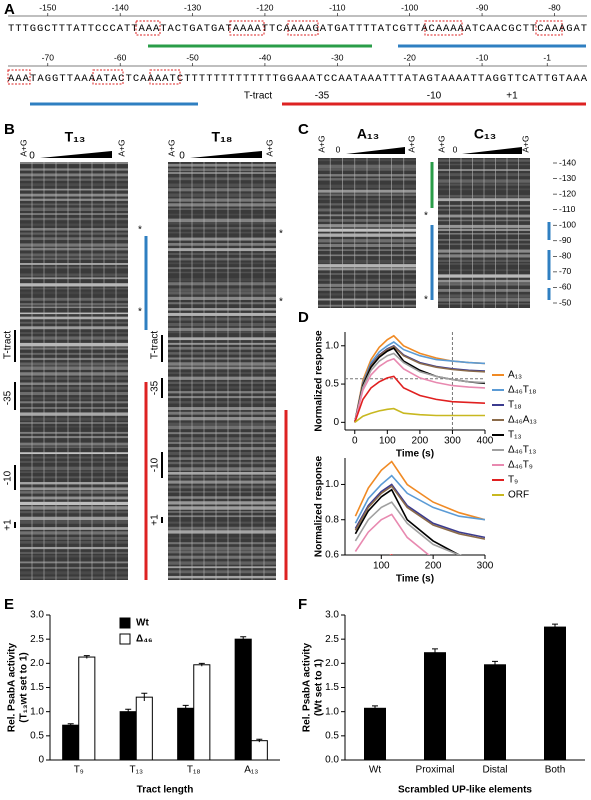 Image resolution: width=591 pixels, height=800 pixels. I want to click on panel-label: A, so click(9, 9).